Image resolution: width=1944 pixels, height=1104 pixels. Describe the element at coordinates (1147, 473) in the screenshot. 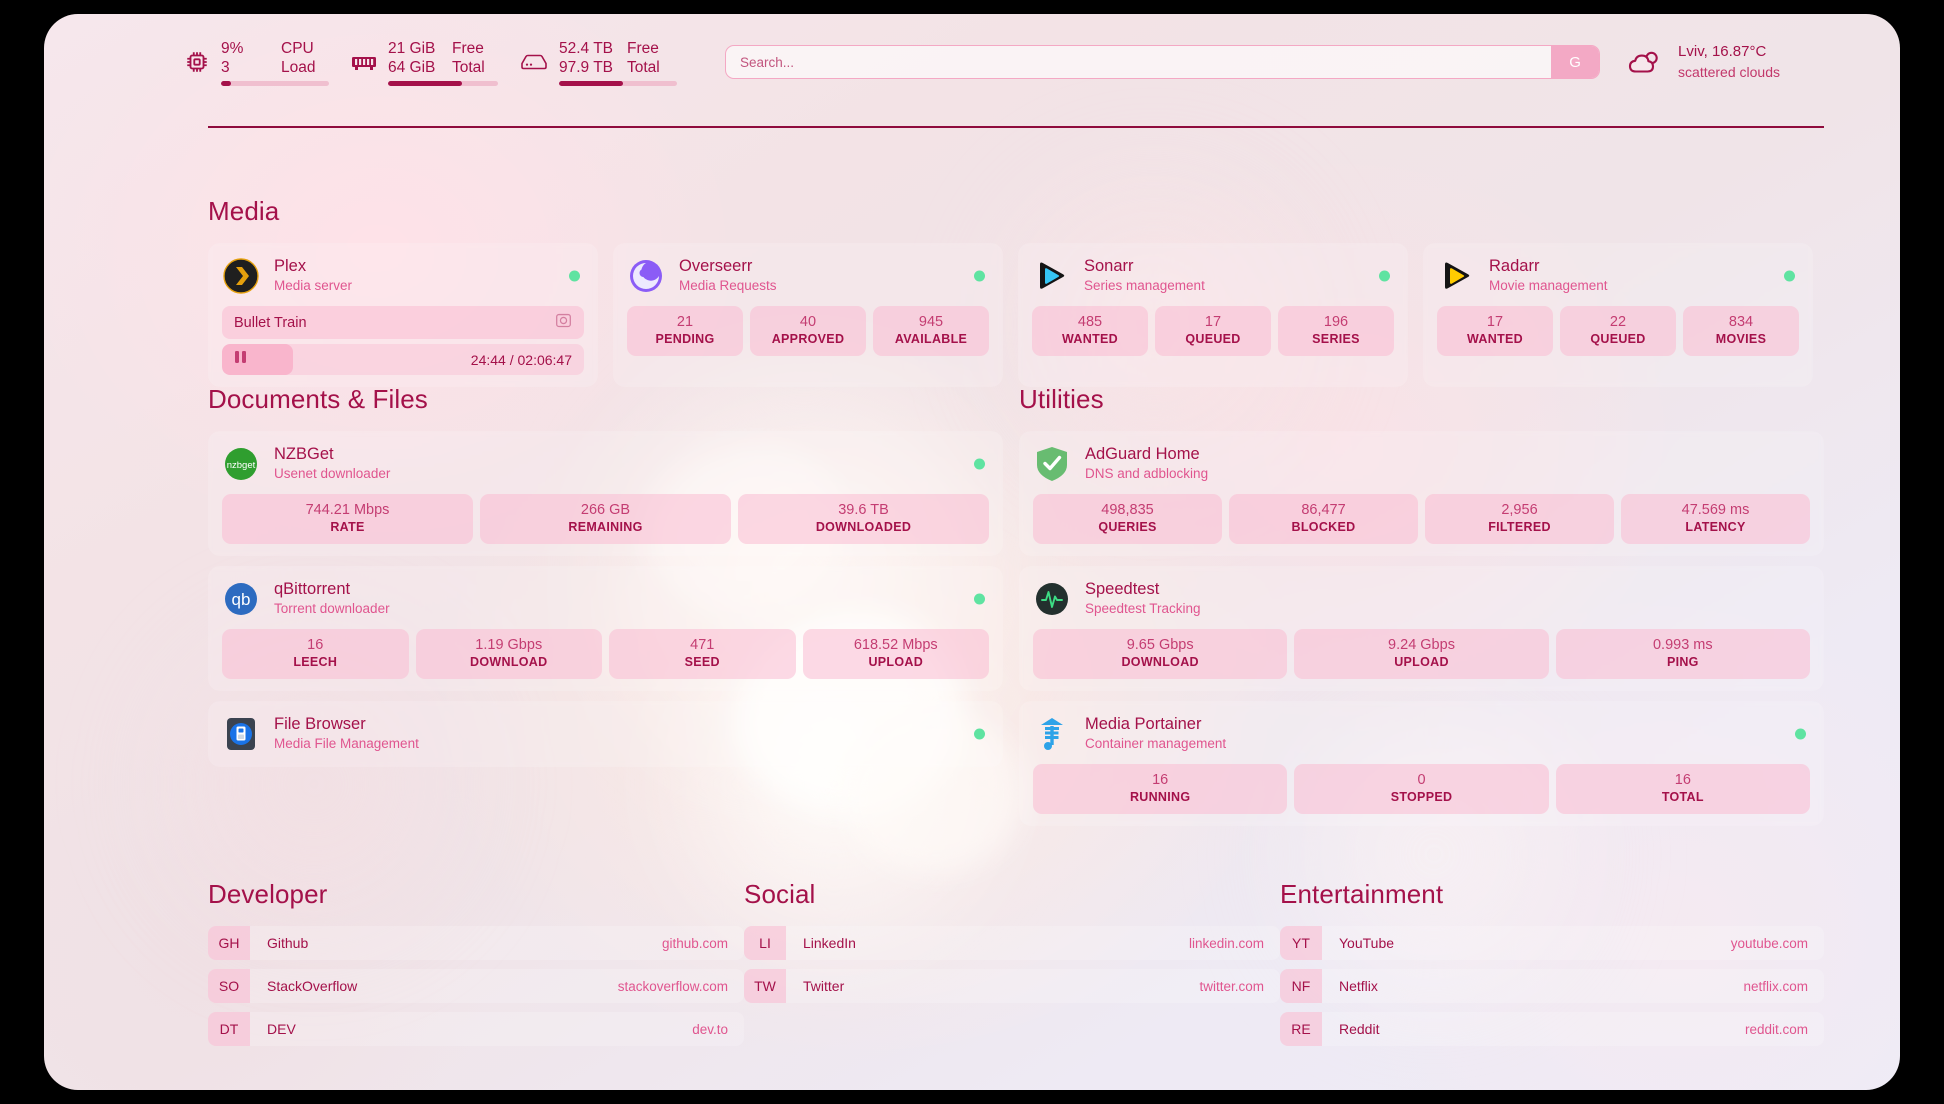

I see `service-subtitle: DNS and adblocking` at that location.